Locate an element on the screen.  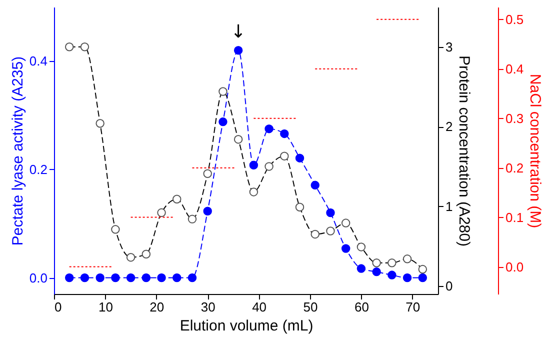
y3-tick-label: 0.4 is located at coordinates (515, 68).